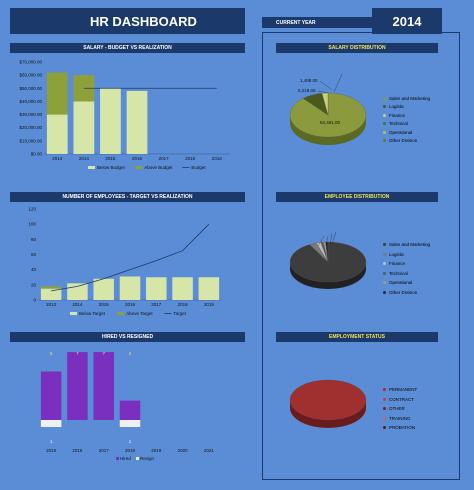 The width and height of the screenshot is (474, 490). Describe the element at coordinates (407, 21) in the screenshot. I see `current-year-value: 2014` at that location.